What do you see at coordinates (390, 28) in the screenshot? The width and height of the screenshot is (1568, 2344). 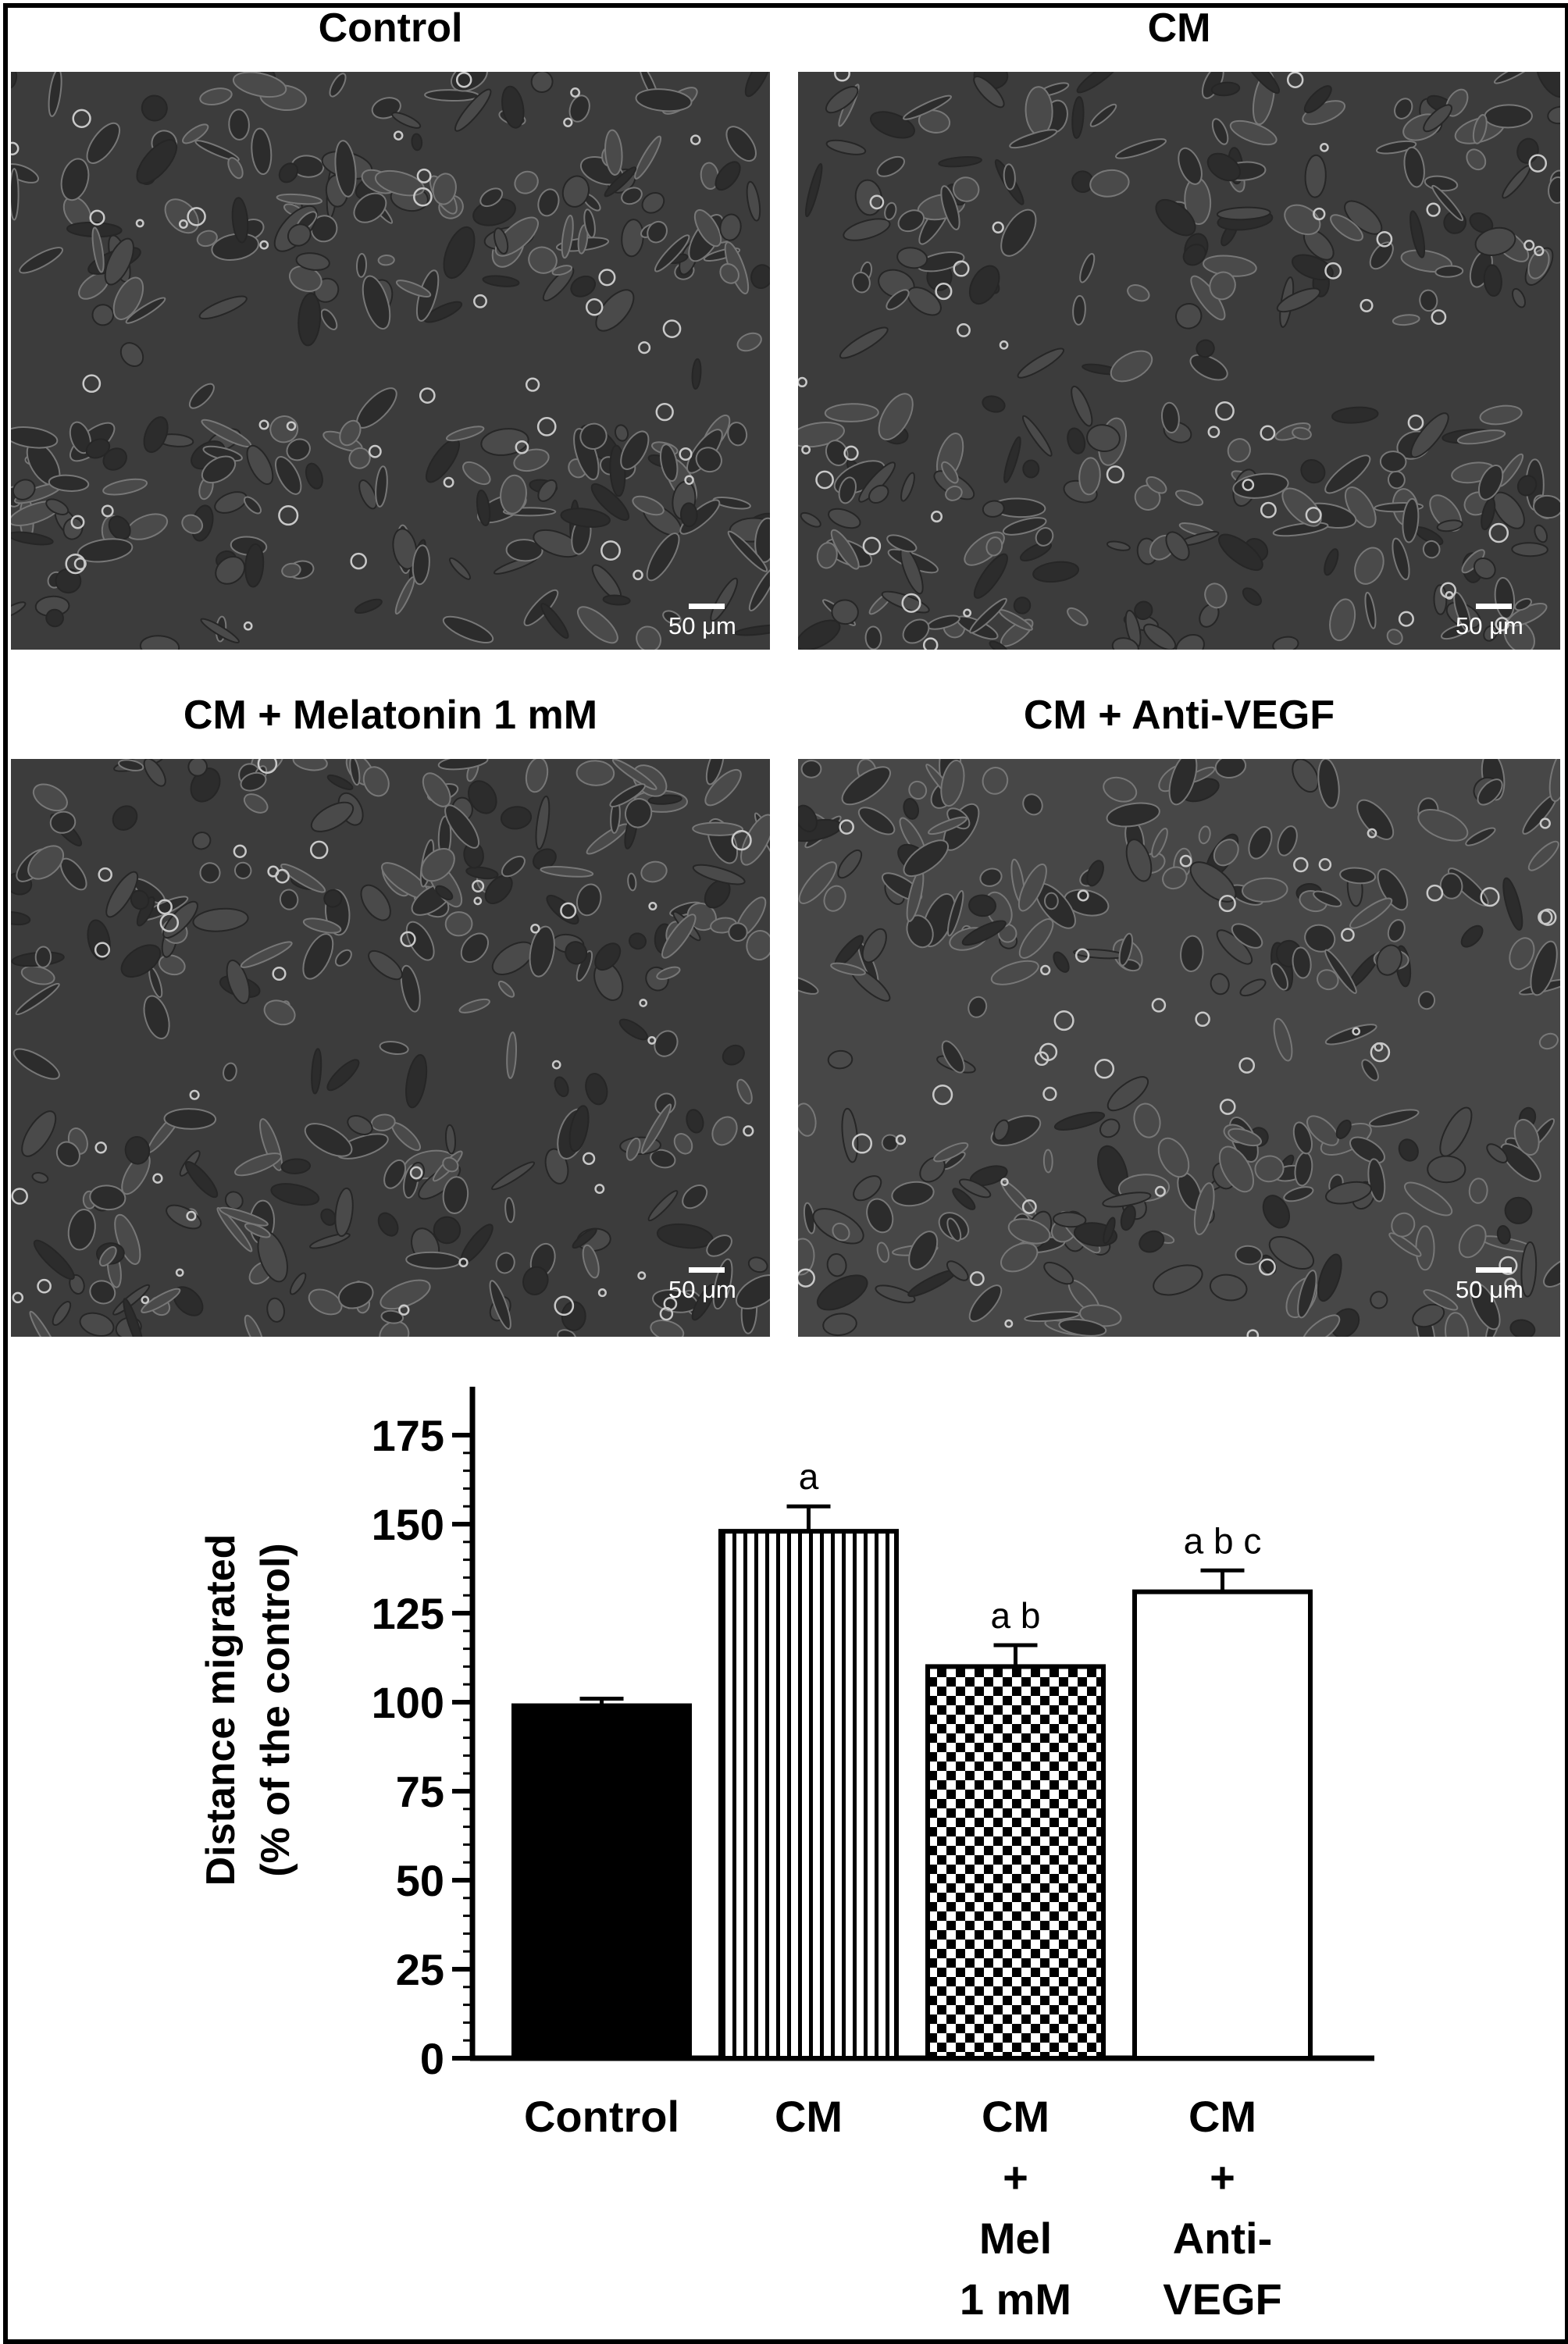 I see `panel-title-control: Control` at bounding box center [390, 28].